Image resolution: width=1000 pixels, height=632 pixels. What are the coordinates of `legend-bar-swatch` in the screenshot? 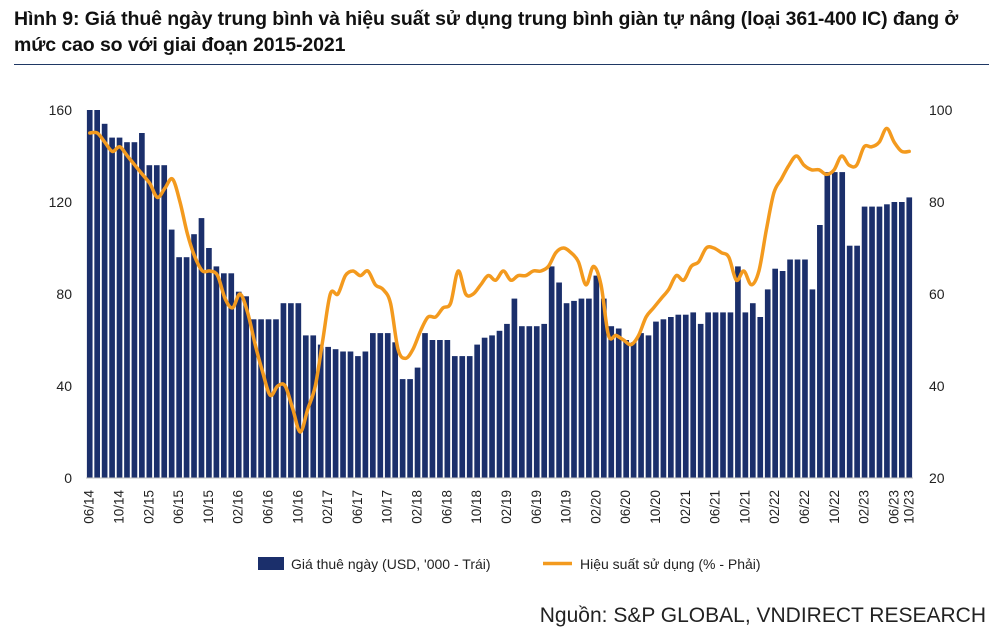 It's located at (271, 563).